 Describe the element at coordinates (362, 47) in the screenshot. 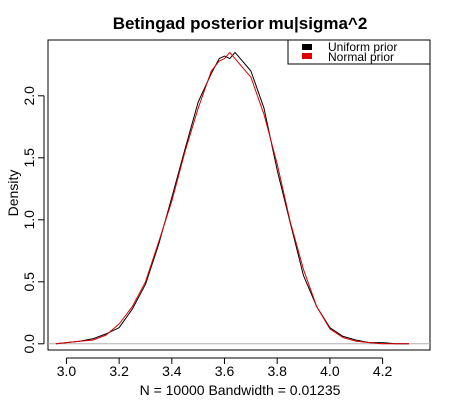

I see `legend-label-uniform: Uniform prior` at that location.